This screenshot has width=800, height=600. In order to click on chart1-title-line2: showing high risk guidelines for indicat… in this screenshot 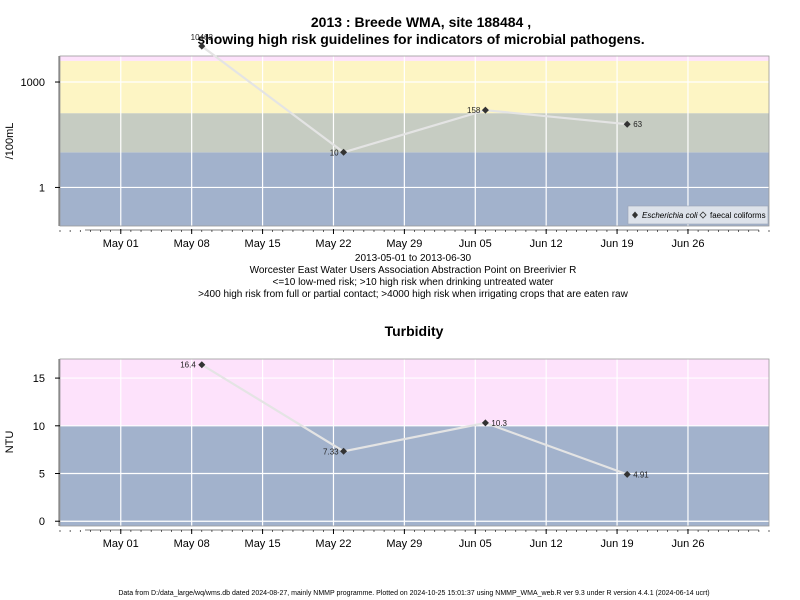, I will do `click(420, 39)`.